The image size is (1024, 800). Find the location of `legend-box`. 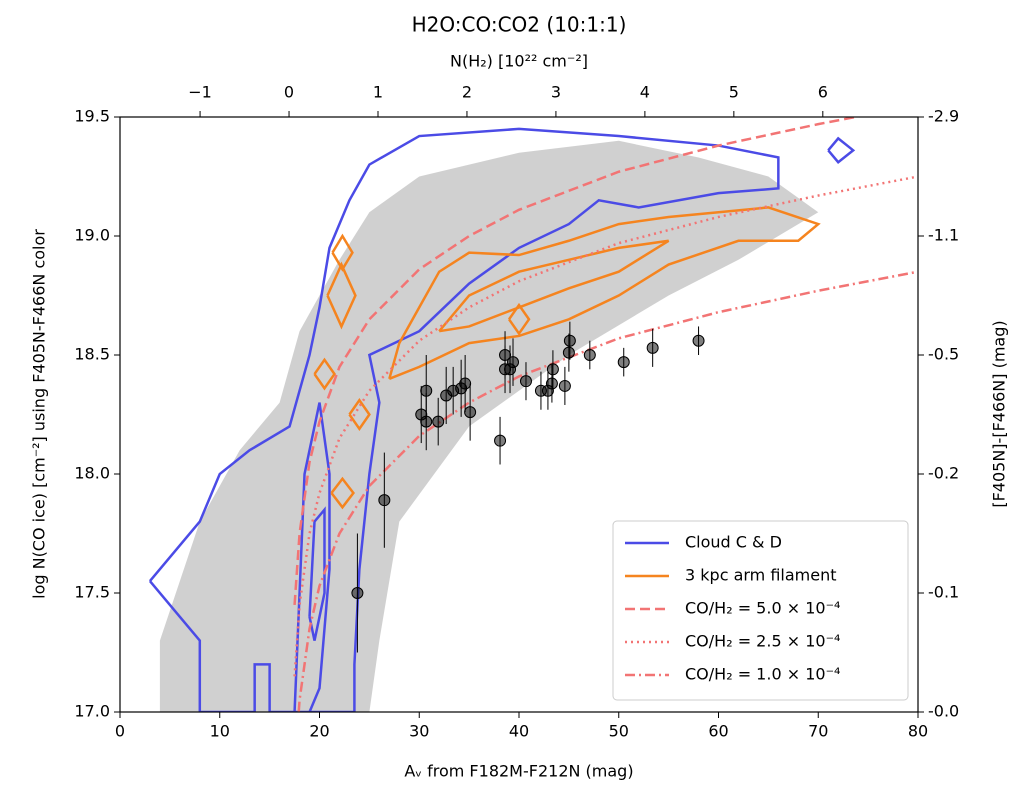

legend-box is located at coordinates (760, 610).